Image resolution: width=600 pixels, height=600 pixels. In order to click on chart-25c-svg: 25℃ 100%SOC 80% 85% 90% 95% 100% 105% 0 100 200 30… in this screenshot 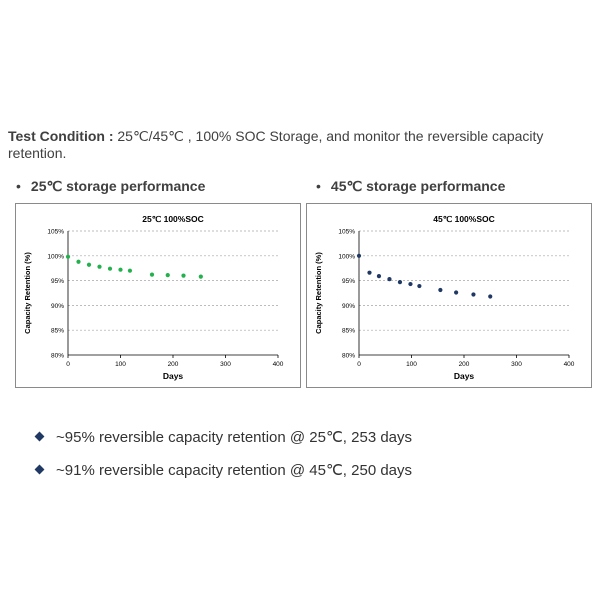, I will do `click(153, 297)`.